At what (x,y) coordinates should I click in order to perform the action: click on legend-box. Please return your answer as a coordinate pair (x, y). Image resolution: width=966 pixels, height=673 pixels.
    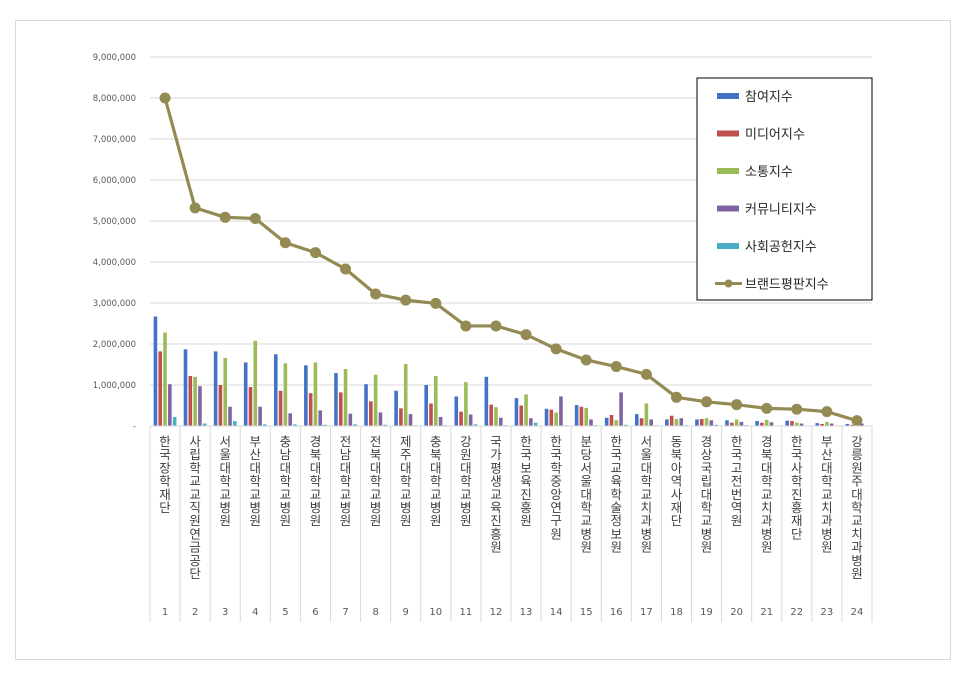
    Looking at the image, I should click on (784, 189).